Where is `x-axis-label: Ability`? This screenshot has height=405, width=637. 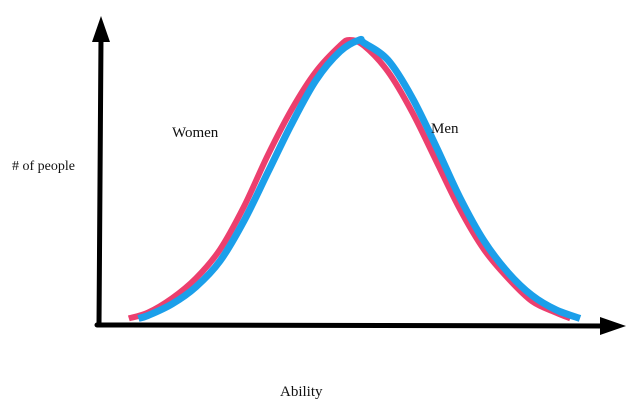 x-axis-label: Ability is located at coordinates (301, 392).